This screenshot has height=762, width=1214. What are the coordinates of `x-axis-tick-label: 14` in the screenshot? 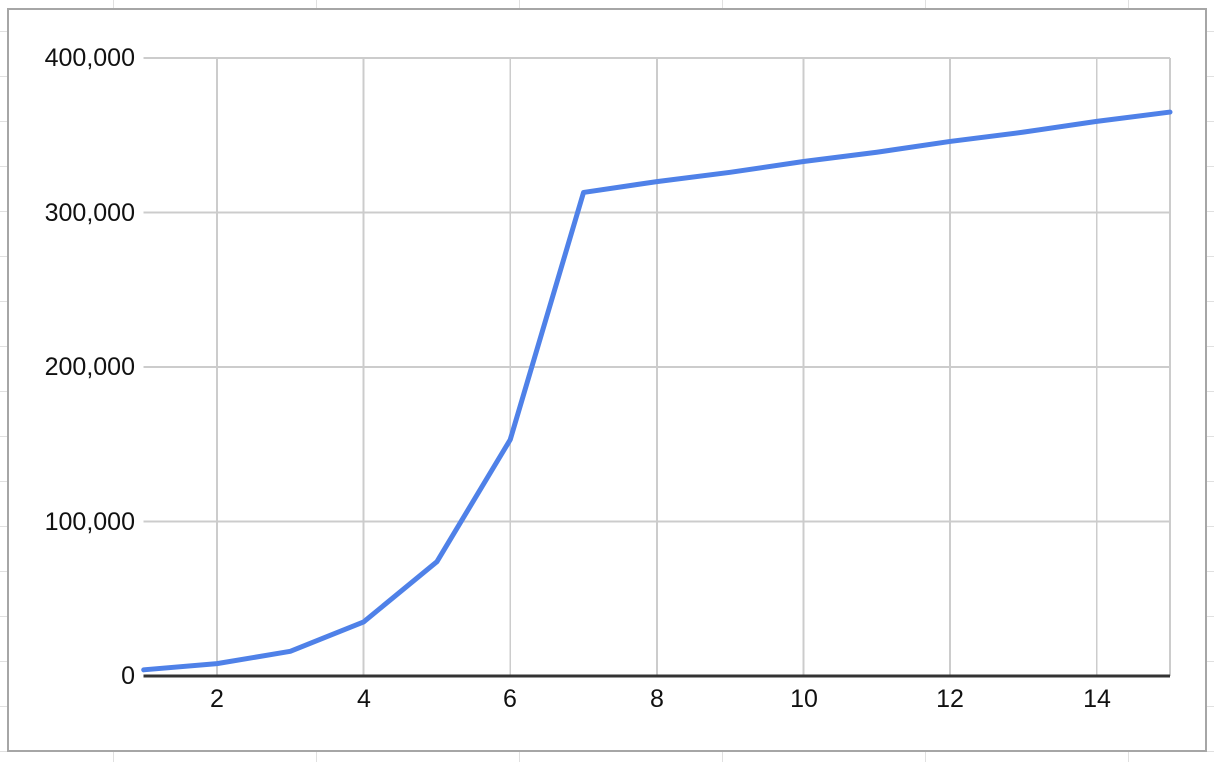 It's located at (1097, 699).